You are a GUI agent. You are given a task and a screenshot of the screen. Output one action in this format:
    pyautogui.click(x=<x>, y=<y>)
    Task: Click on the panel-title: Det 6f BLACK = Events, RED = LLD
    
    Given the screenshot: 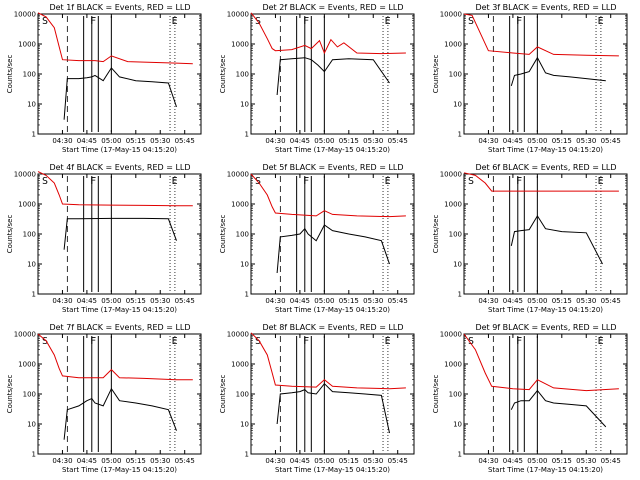 What is the action you would take?
    pyautogui.click(x=545, y=167)
    